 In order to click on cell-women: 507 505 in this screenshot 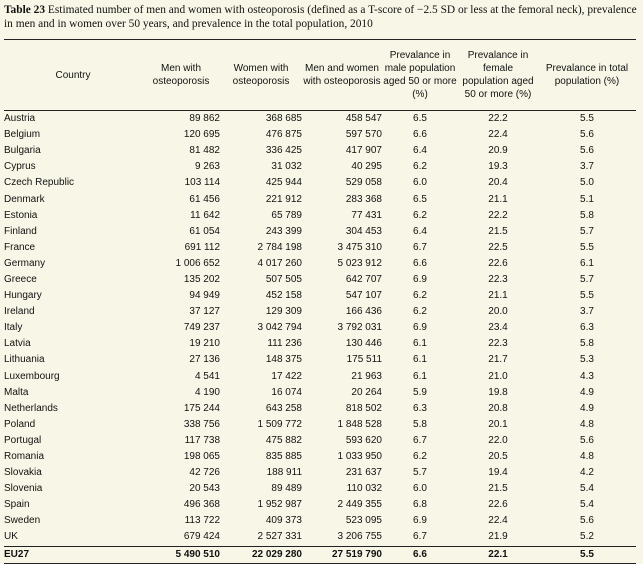, I will do `click(283, 279)`.